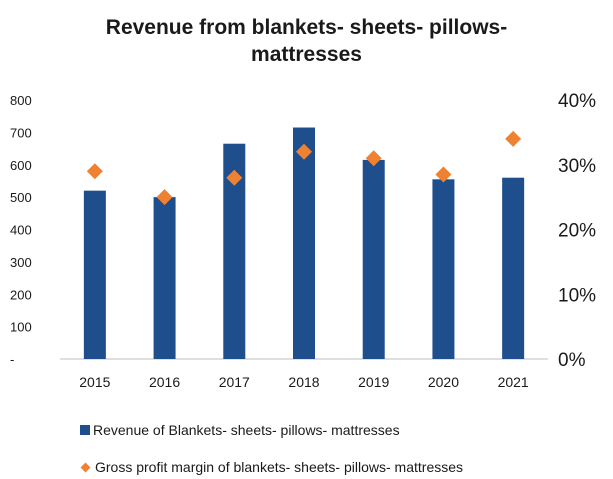  Describe the element at coordinates (234, 382) in the screenshot. I see `x-tick-label: 2017` at that location.